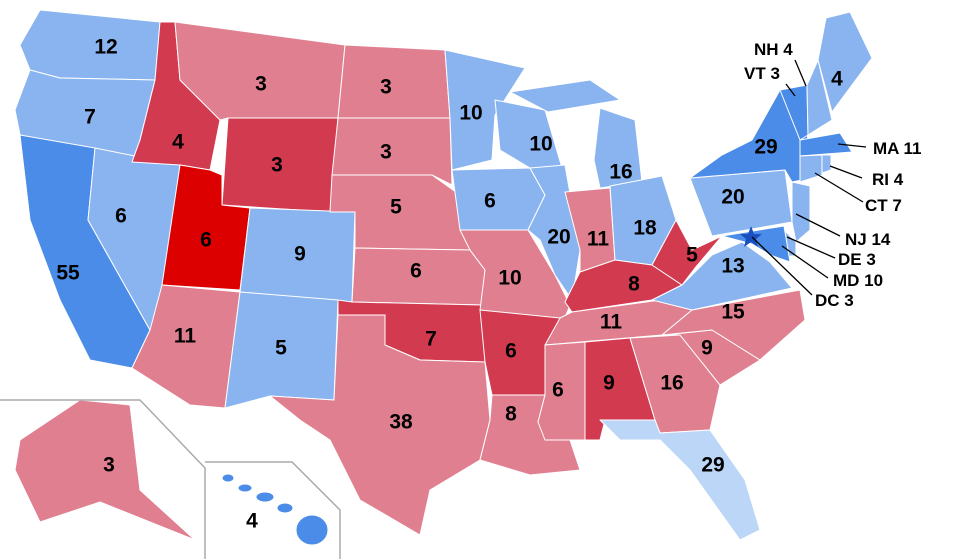 This screenshot has height=559, width=960. I want to click on label-al: 9, so click(609, 383).